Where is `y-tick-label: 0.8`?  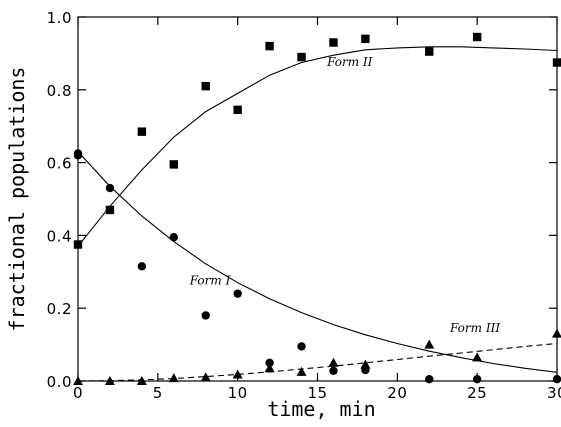
y-tick-label: 0.8 is located at coordinates (59, 91).